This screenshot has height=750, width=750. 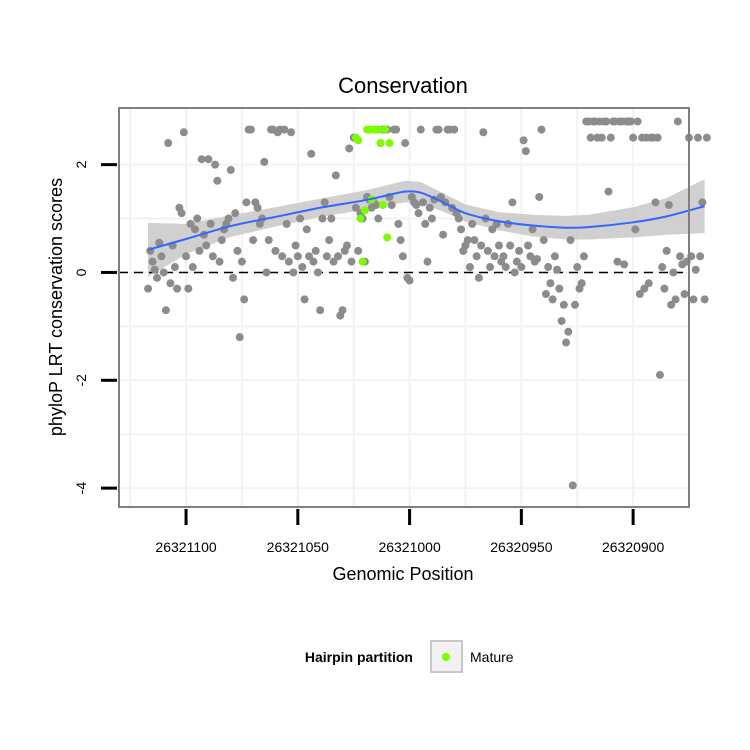 What do you see at coordinates (56, 307) in the screenshot?
I see `y-axis-title: phyloP LRT conservation scores` at bounding box center [56, 307].